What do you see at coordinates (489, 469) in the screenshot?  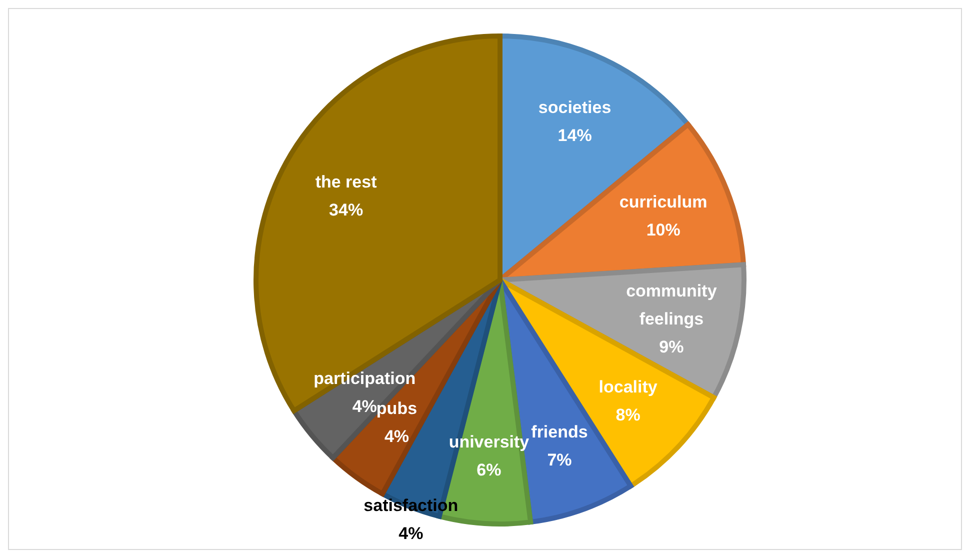 I see `data-label: 6%` at bounding box center [489, 469].